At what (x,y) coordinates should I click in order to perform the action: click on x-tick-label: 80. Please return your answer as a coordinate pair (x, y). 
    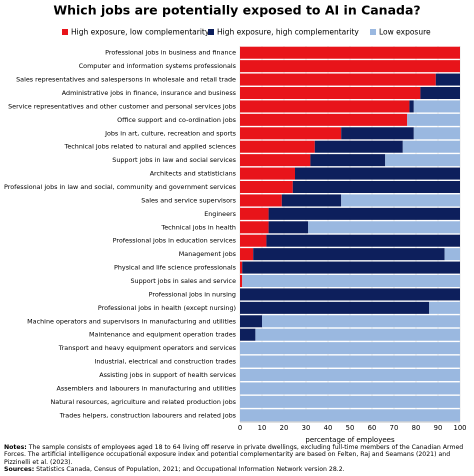
    Looking at the image, I should click on (416, 428).